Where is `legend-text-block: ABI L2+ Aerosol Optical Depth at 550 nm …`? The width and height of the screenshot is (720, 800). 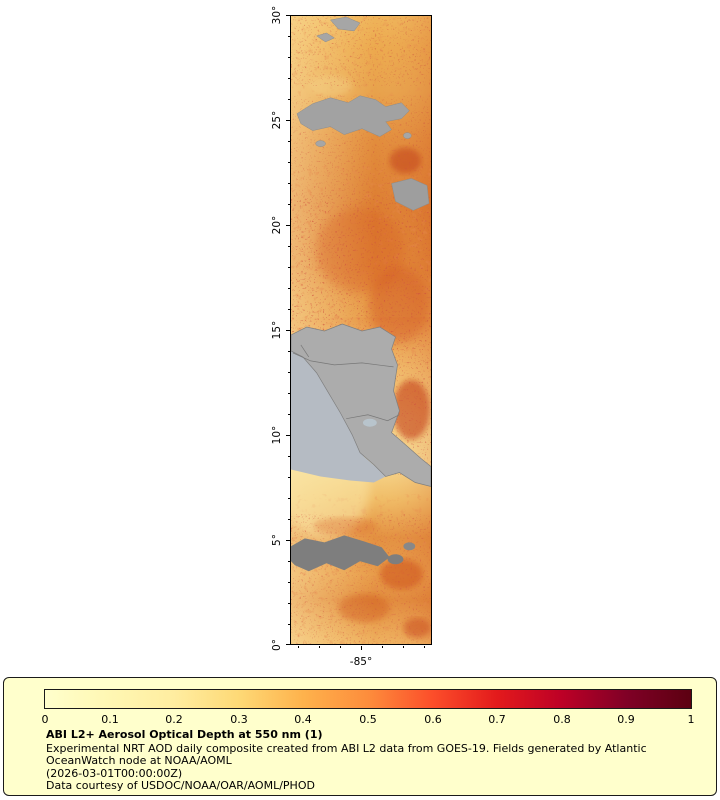
legend-text-block: ABI L2+ Aerosol Optical Depth at 550 nm … is located at coordinates (370, 760).